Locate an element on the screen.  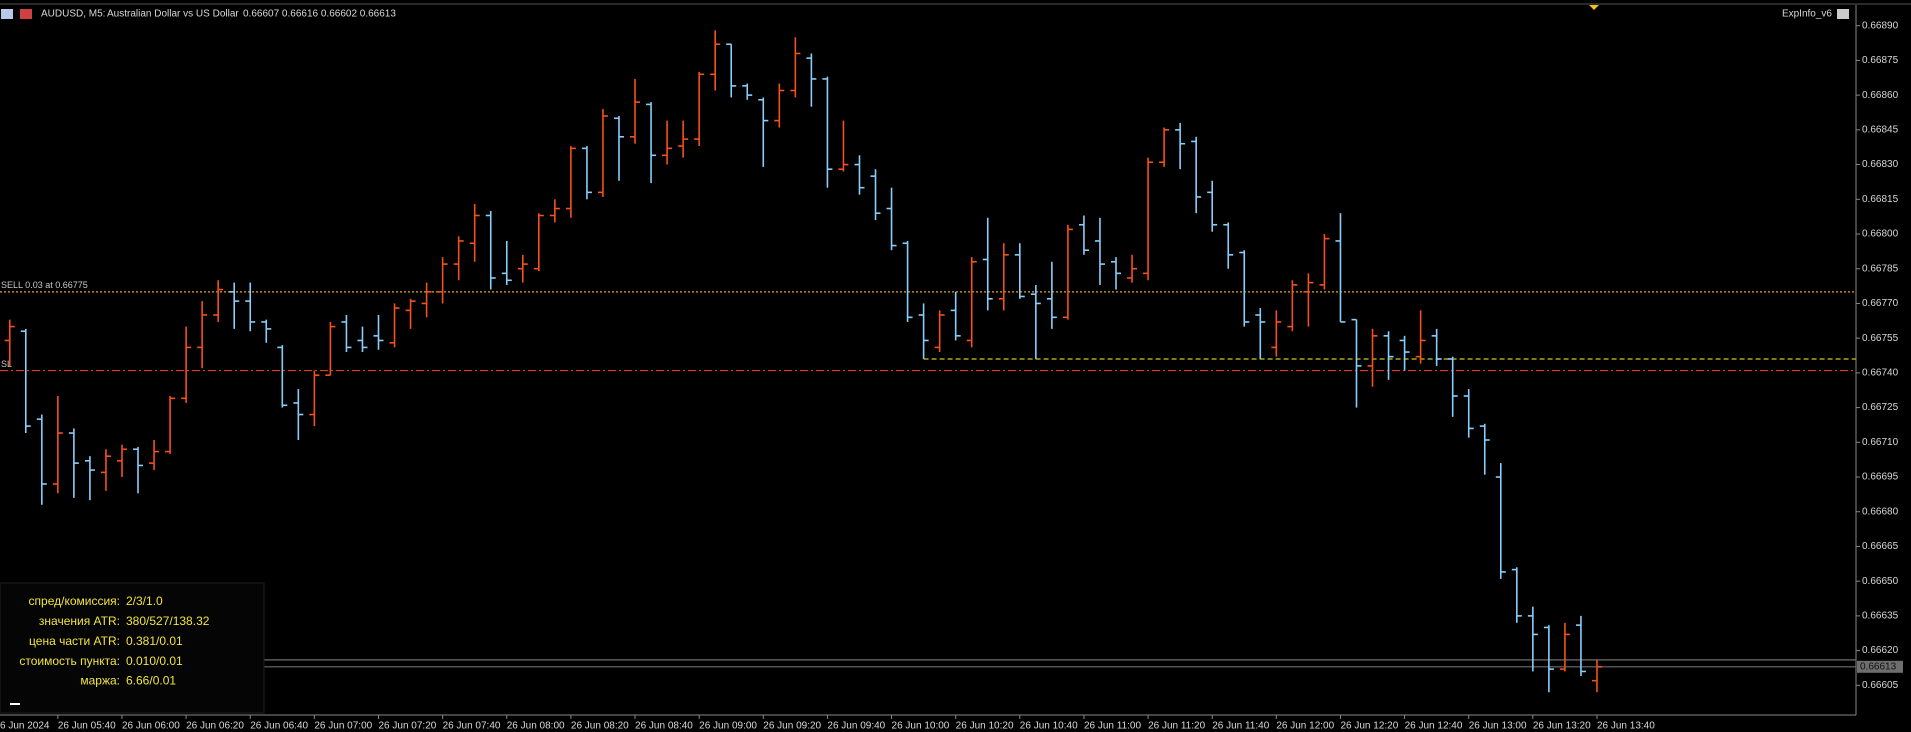
y-tick-label: 0.66770 is located at coordinates (1880, 303).